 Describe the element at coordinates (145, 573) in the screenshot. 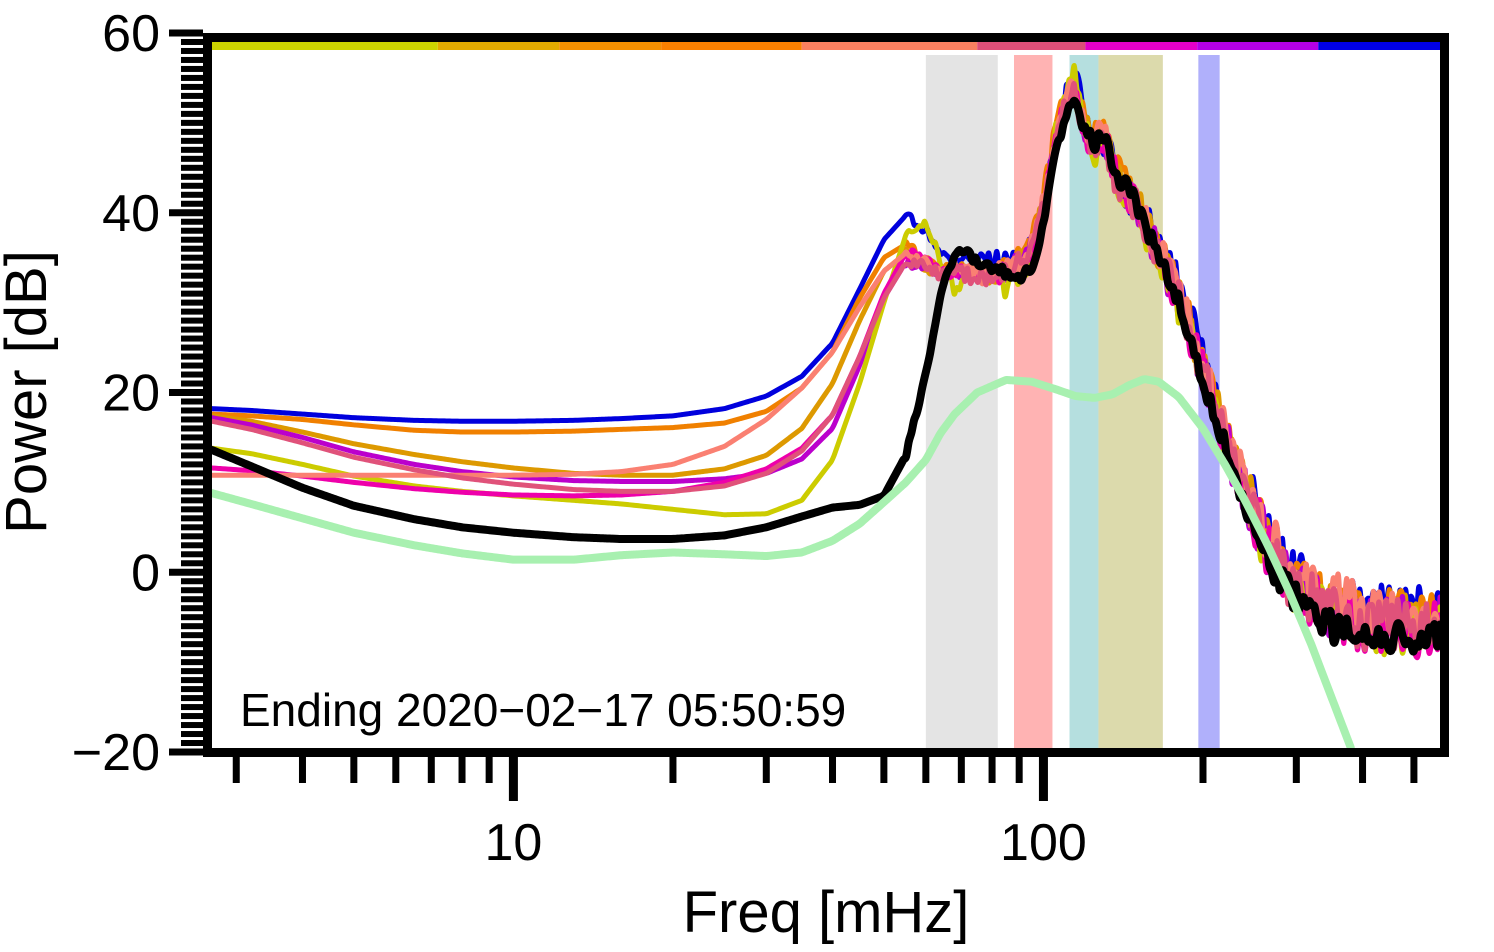

I see `y-tick-label: 0` at that location.